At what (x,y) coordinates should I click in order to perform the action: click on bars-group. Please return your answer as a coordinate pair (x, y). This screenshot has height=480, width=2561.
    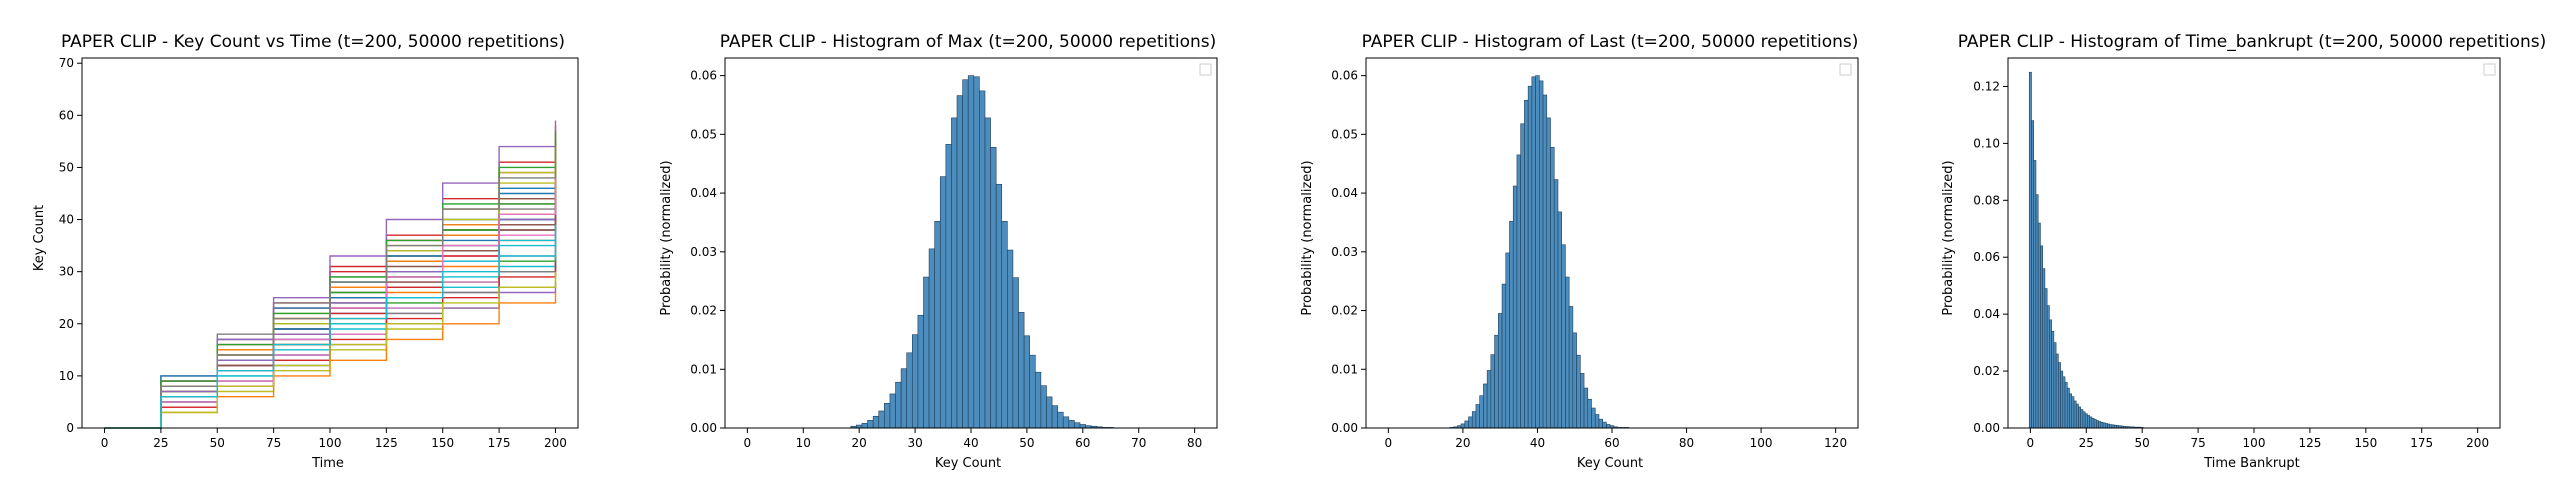
    Looking at the image, I should click on (982, 252).